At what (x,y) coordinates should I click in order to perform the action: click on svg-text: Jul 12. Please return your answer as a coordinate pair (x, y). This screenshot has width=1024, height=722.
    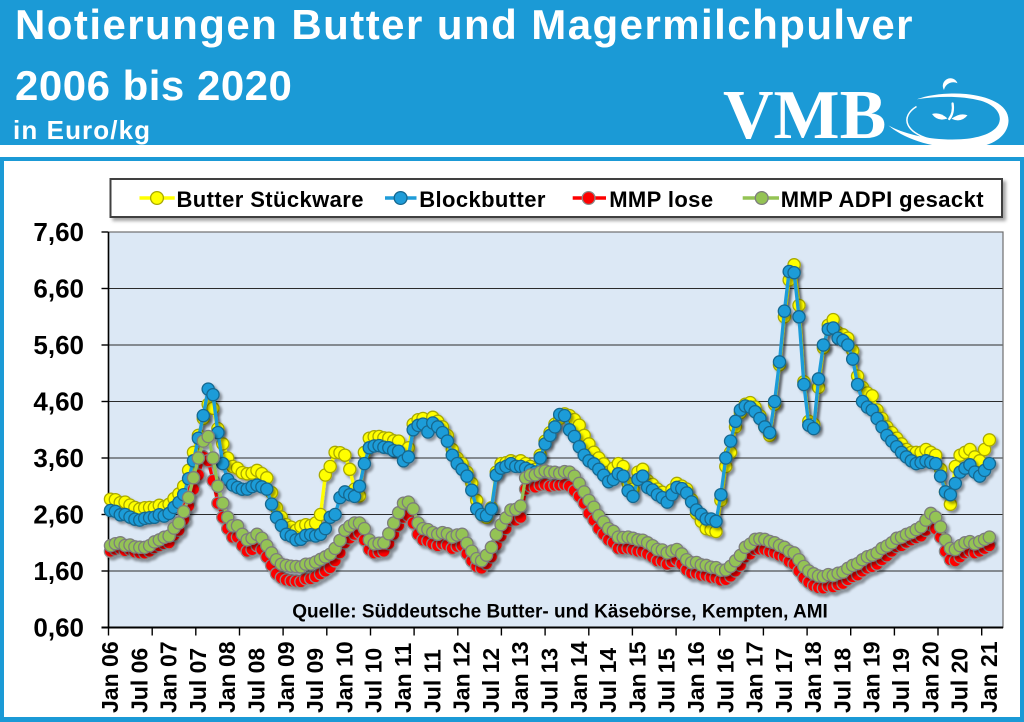
    Looking at the image, I should click on (491, 680).